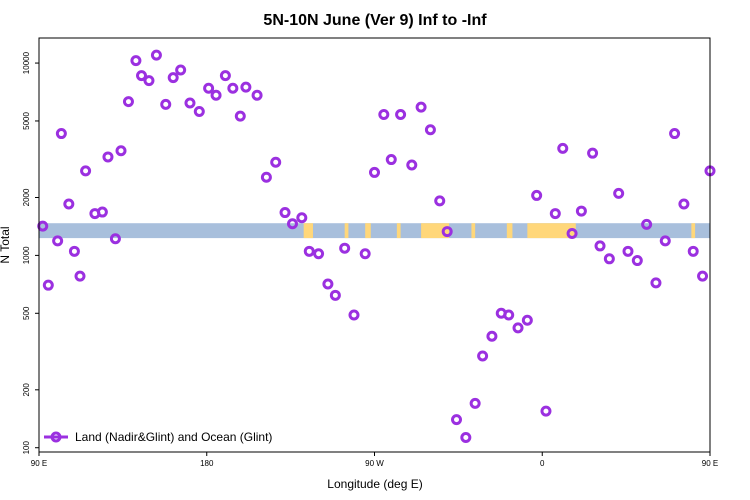  What do you see at coordinates (26, 313) in the screenshot?
I see `y-tick-label: 500` at bounding box center [26, 313].